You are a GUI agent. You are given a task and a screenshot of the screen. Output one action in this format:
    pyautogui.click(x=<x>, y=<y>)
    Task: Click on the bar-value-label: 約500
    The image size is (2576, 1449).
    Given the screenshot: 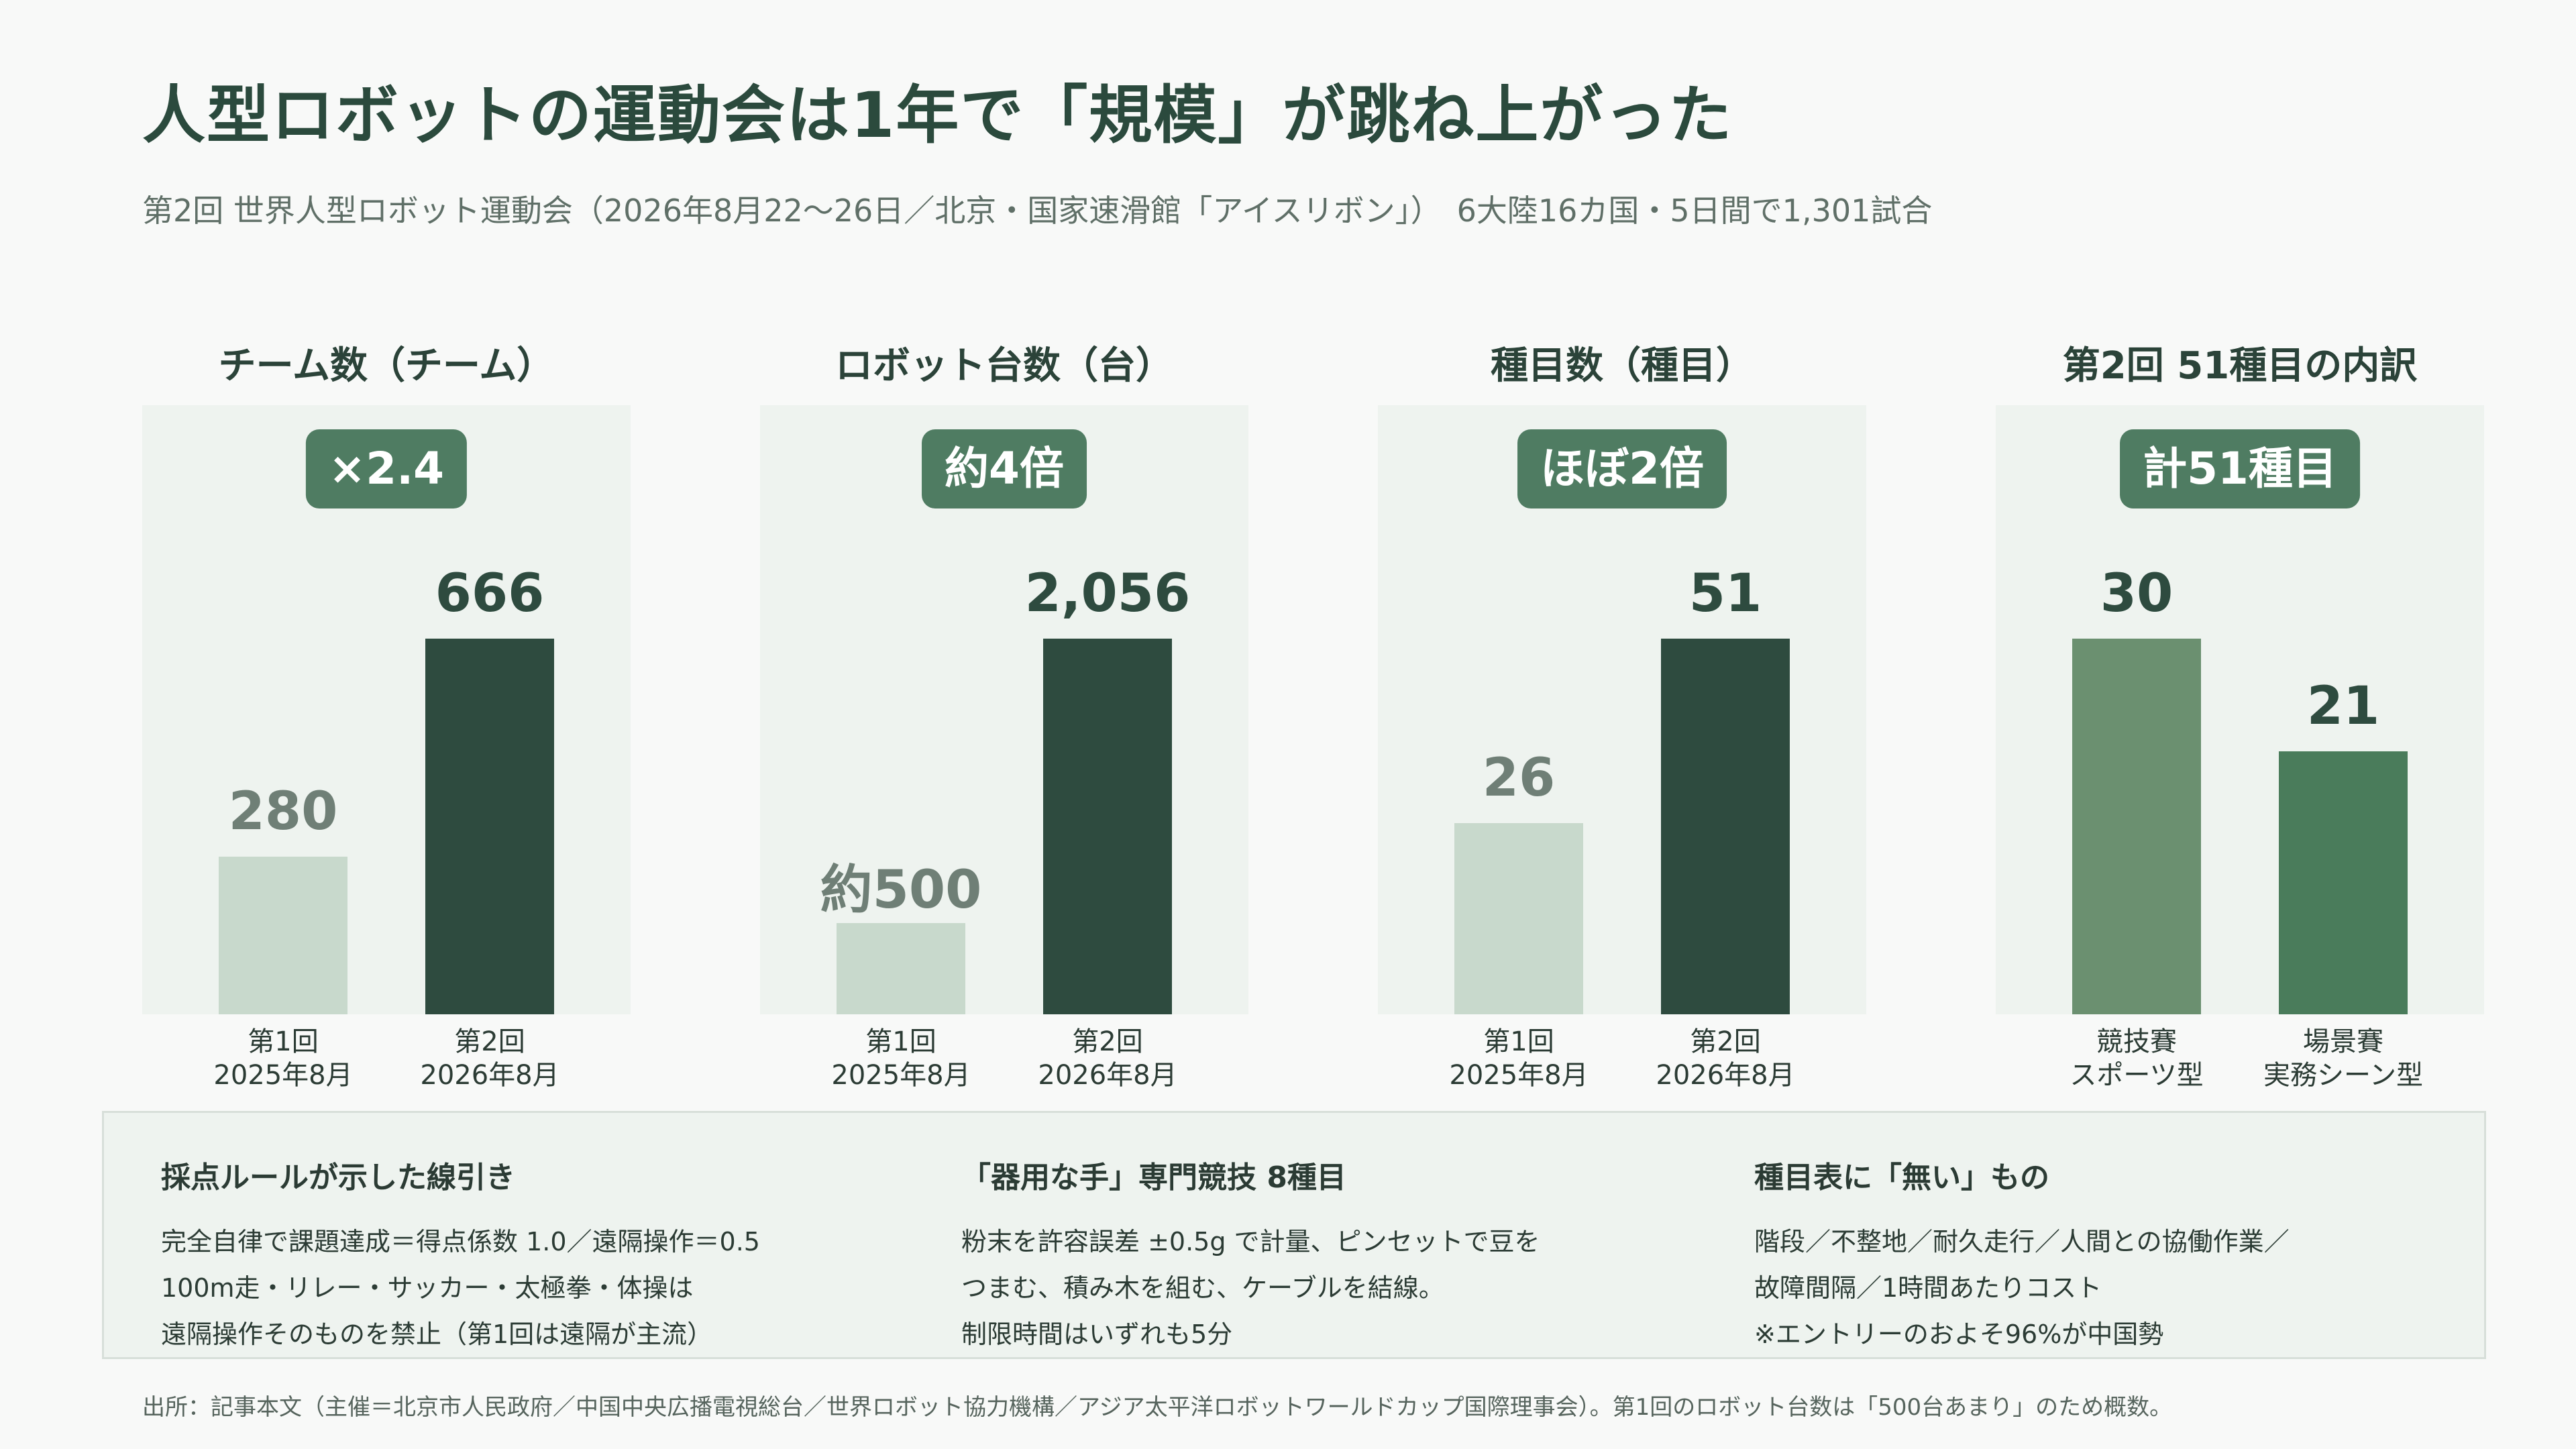 What is the action you would take?
    pyautogui.click(x=901, y=890)
    